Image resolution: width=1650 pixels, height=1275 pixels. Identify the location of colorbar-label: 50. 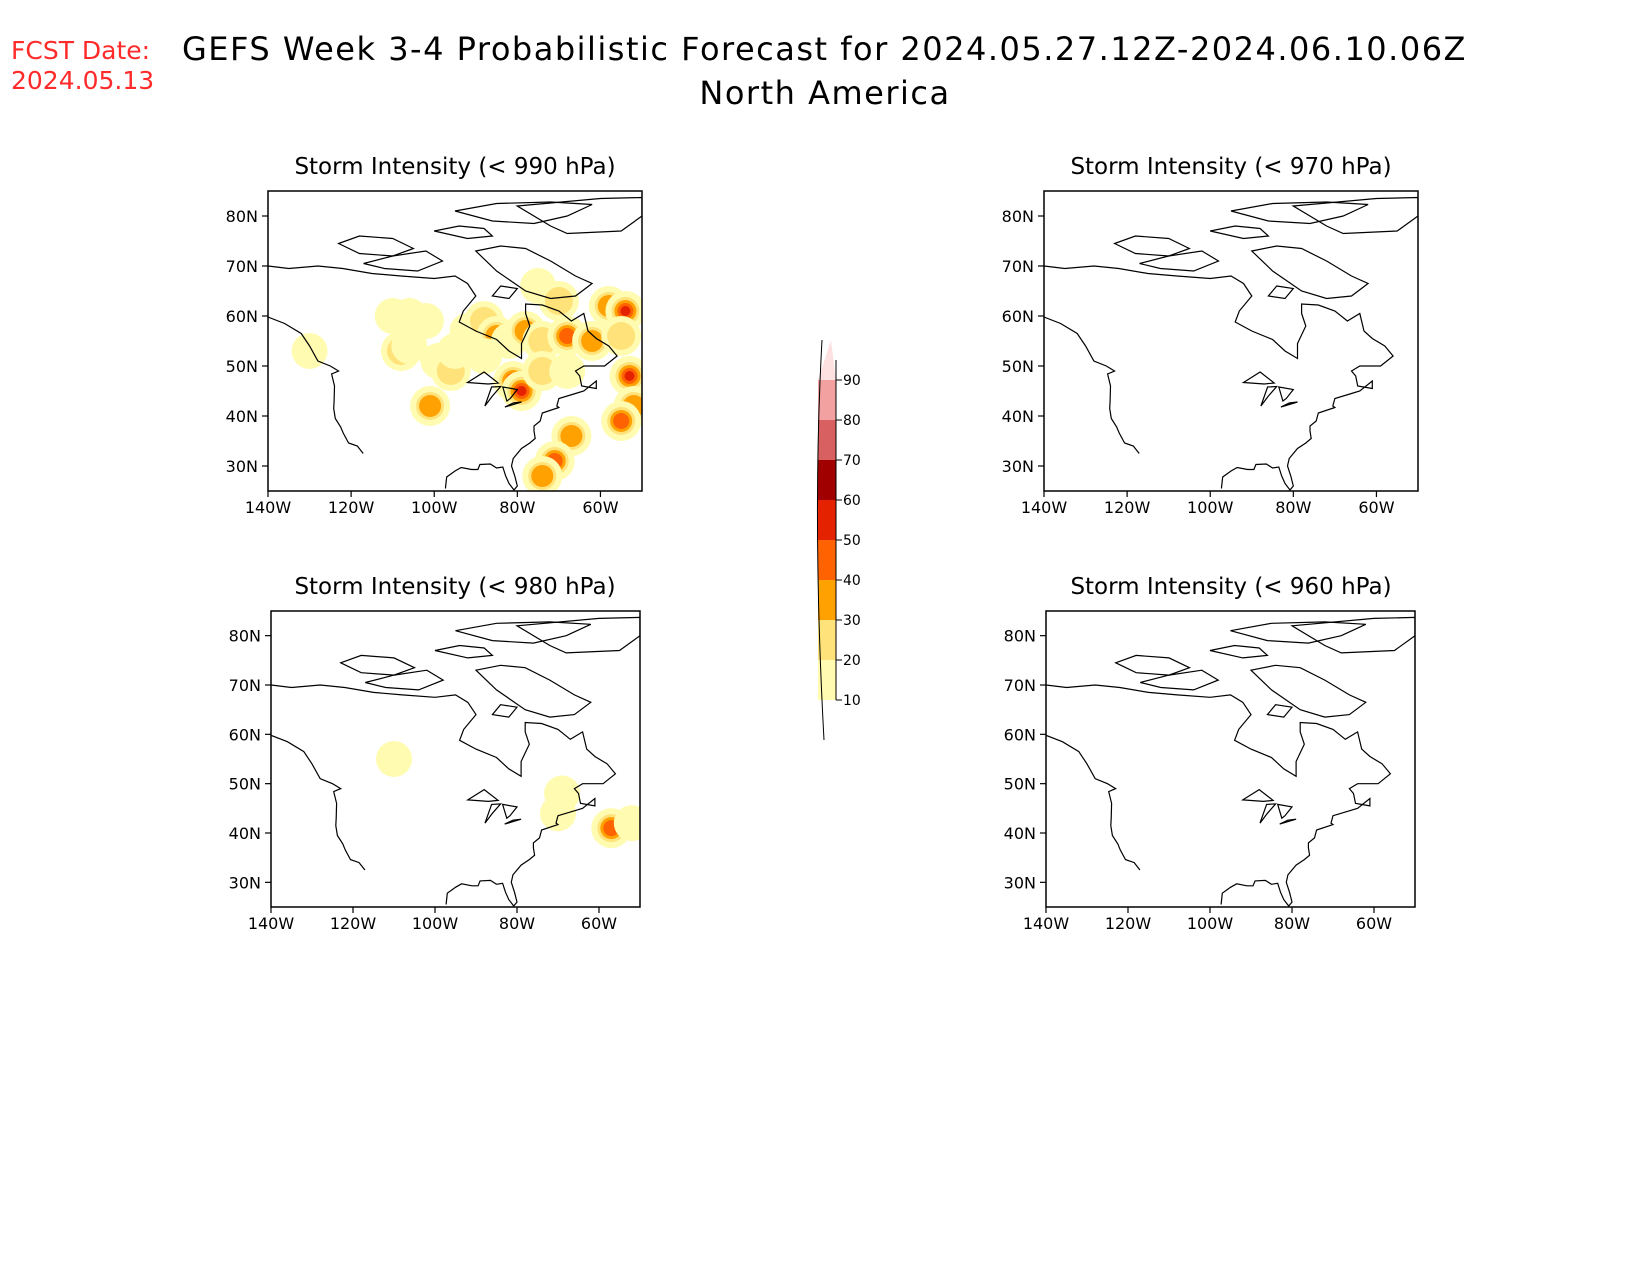
(852, 541).